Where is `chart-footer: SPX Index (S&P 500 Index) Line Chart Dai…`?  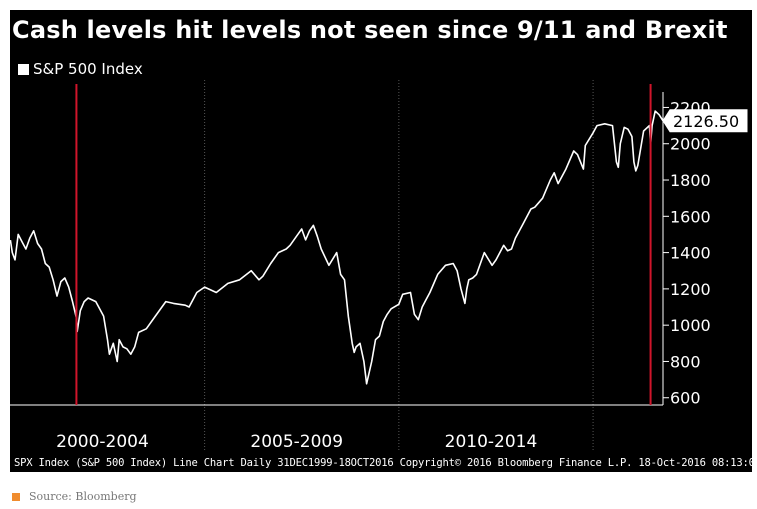 chart-footer: SPX Index (S&P 500 Index) Line Chart Dai… is located at coordinates (385, 463).